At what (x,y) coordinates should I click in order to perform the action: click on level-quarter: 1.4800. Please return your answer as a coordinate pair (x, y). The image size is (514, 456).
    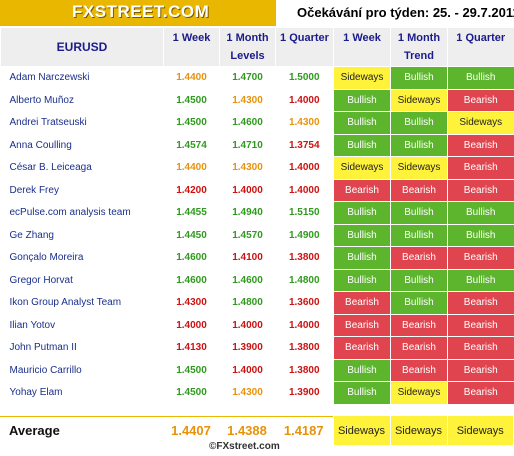
    Looking at the image, I should click on (304, 280).